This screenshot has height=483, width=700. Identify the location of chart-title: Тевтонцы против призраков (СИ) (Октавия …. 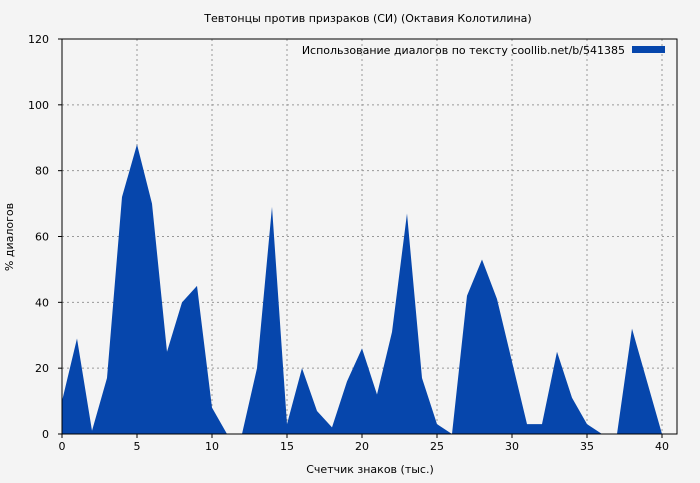
(367, 18).